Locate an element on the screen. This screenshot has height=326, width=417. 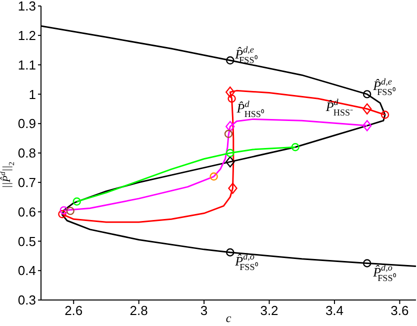
x-tick-label: 3 is located at coordinates (204, 310).